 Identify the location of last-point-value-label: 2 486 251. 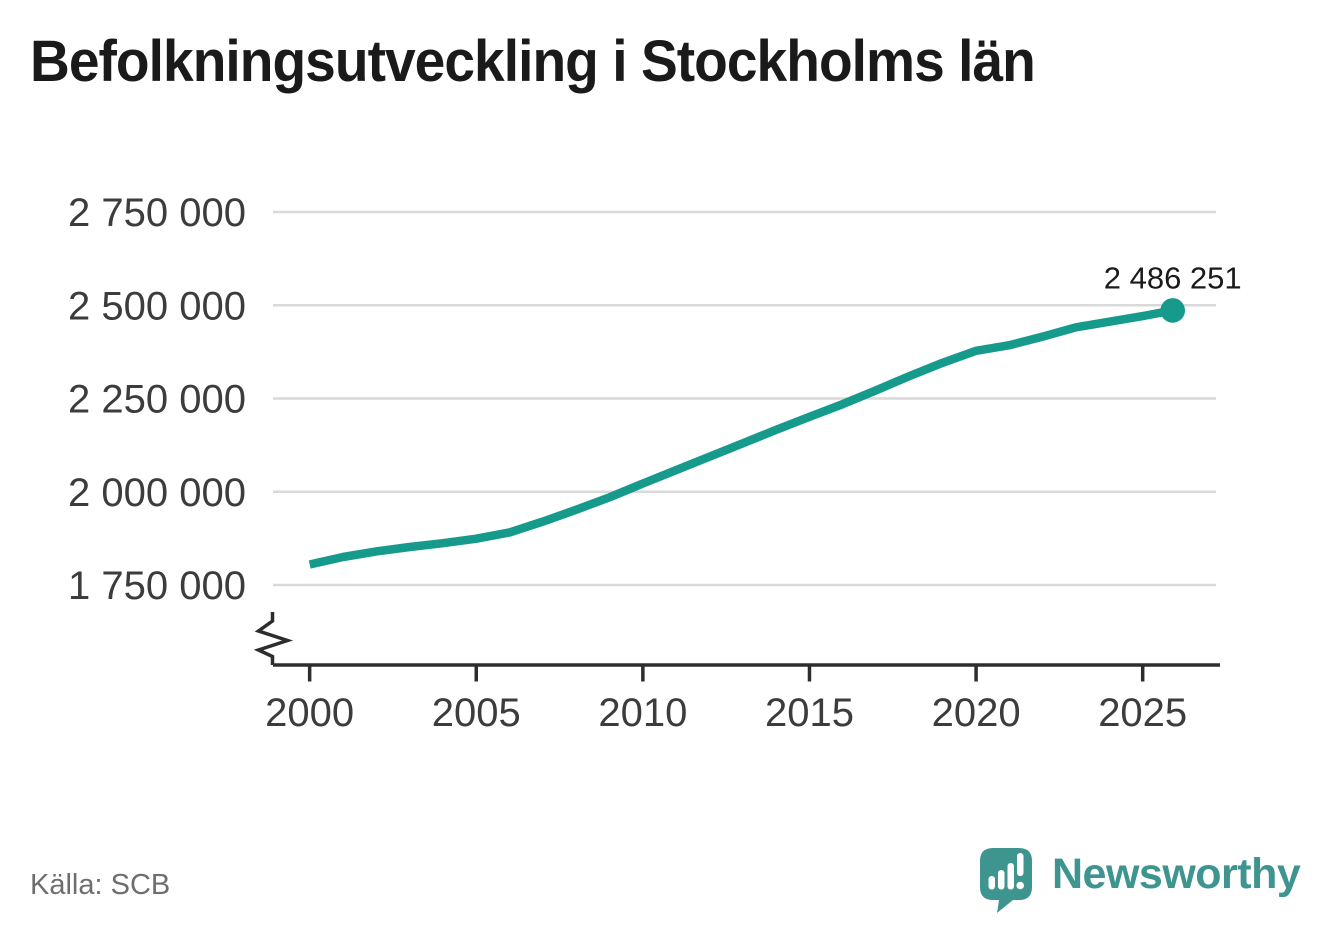
(1173, 277).